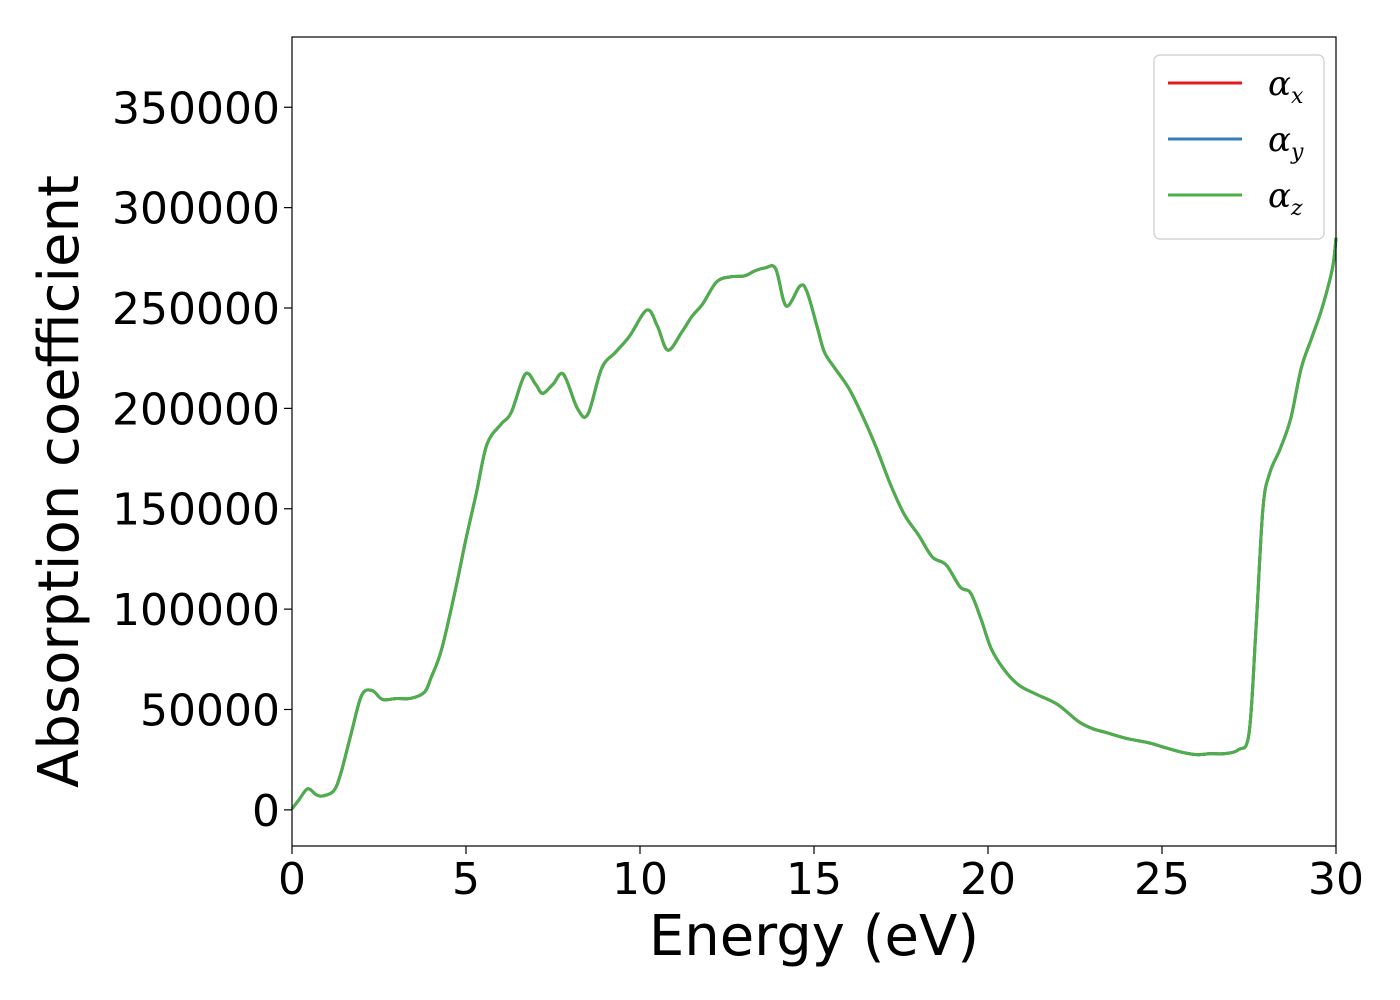 The height and width of the screenshot is (1000, 1400). Describe the element at coordinates (640, 879) in the screenshot. I see `x-tick-label: 10` at that location.